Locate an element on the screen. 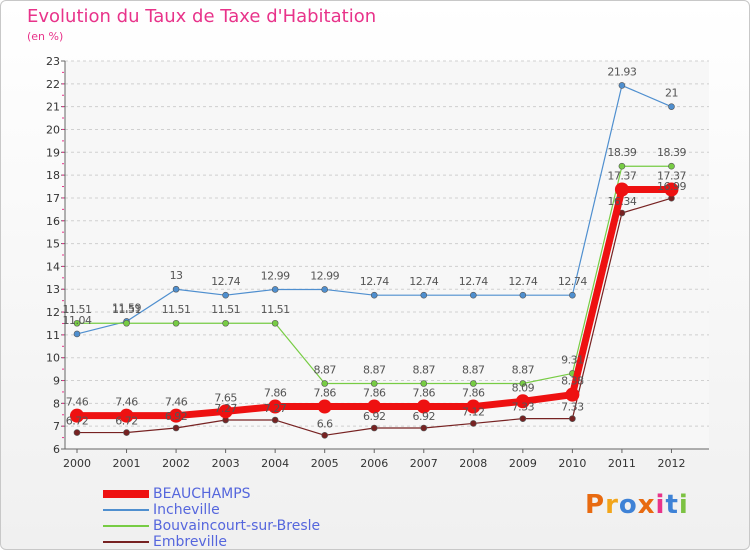 This screenshot has height=550, width=750. legend-label: Bouvaincourt-sur-Bresle is located at coordinates (237, 526).